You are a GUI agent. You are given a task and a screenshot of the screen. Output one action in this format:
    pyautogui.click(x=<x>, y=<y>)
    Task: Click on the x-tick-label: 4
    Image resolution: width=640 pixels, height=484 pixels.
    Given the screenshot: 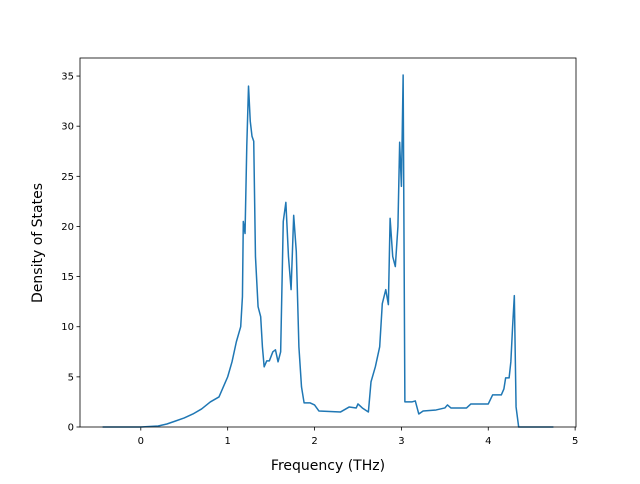 What is the action you would take?
    pyautogui.click(x=488, y=441)
    